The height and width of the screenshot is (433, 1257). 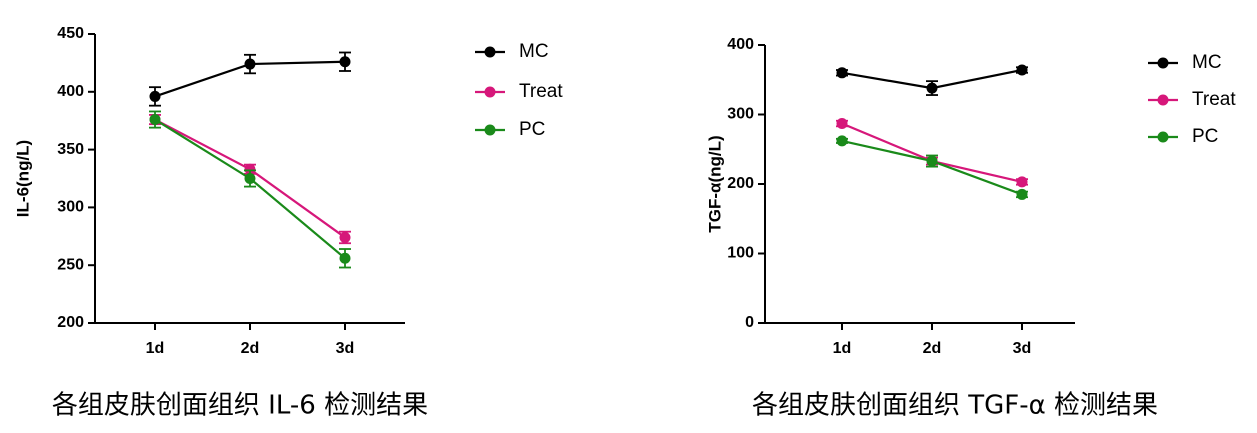 What do you see at coordinates (714, 183) in the screenshot?
I see `y-axis-label: TGF-α(ng/L)` at bounding box center [714, 183].